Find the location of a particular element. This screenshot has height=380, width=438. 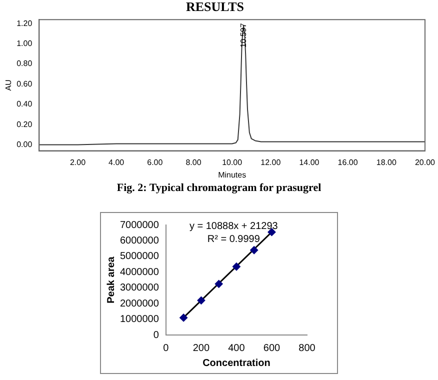

y-tick-label: 1.20 is located at coordinates (24, 23).